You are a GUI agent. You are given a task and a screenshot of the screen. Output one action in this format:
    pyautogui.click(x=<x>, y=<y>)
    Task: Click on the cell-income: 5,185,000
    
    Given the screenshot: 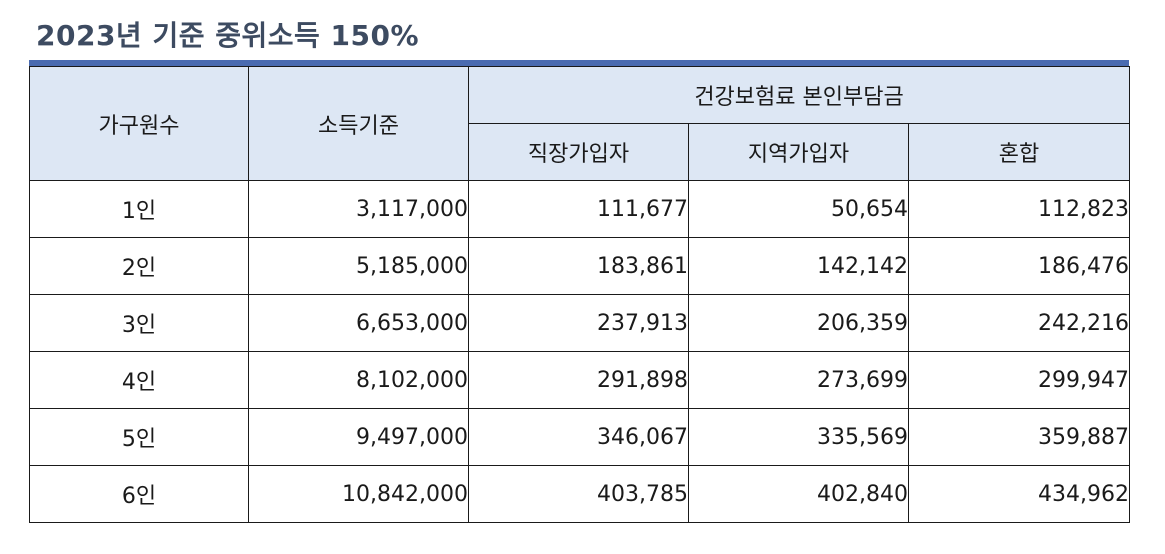 What is the action you would take?
    pyautogui.click(x=358, y=266)
    